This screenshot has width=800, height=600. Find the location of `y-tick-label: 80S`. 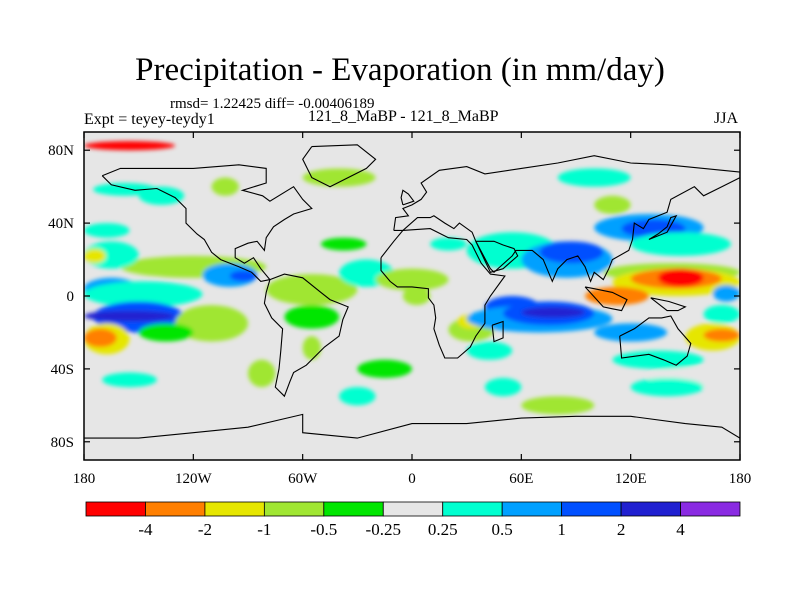

y-tick-label: 80S is located at coordinates (62, 443).